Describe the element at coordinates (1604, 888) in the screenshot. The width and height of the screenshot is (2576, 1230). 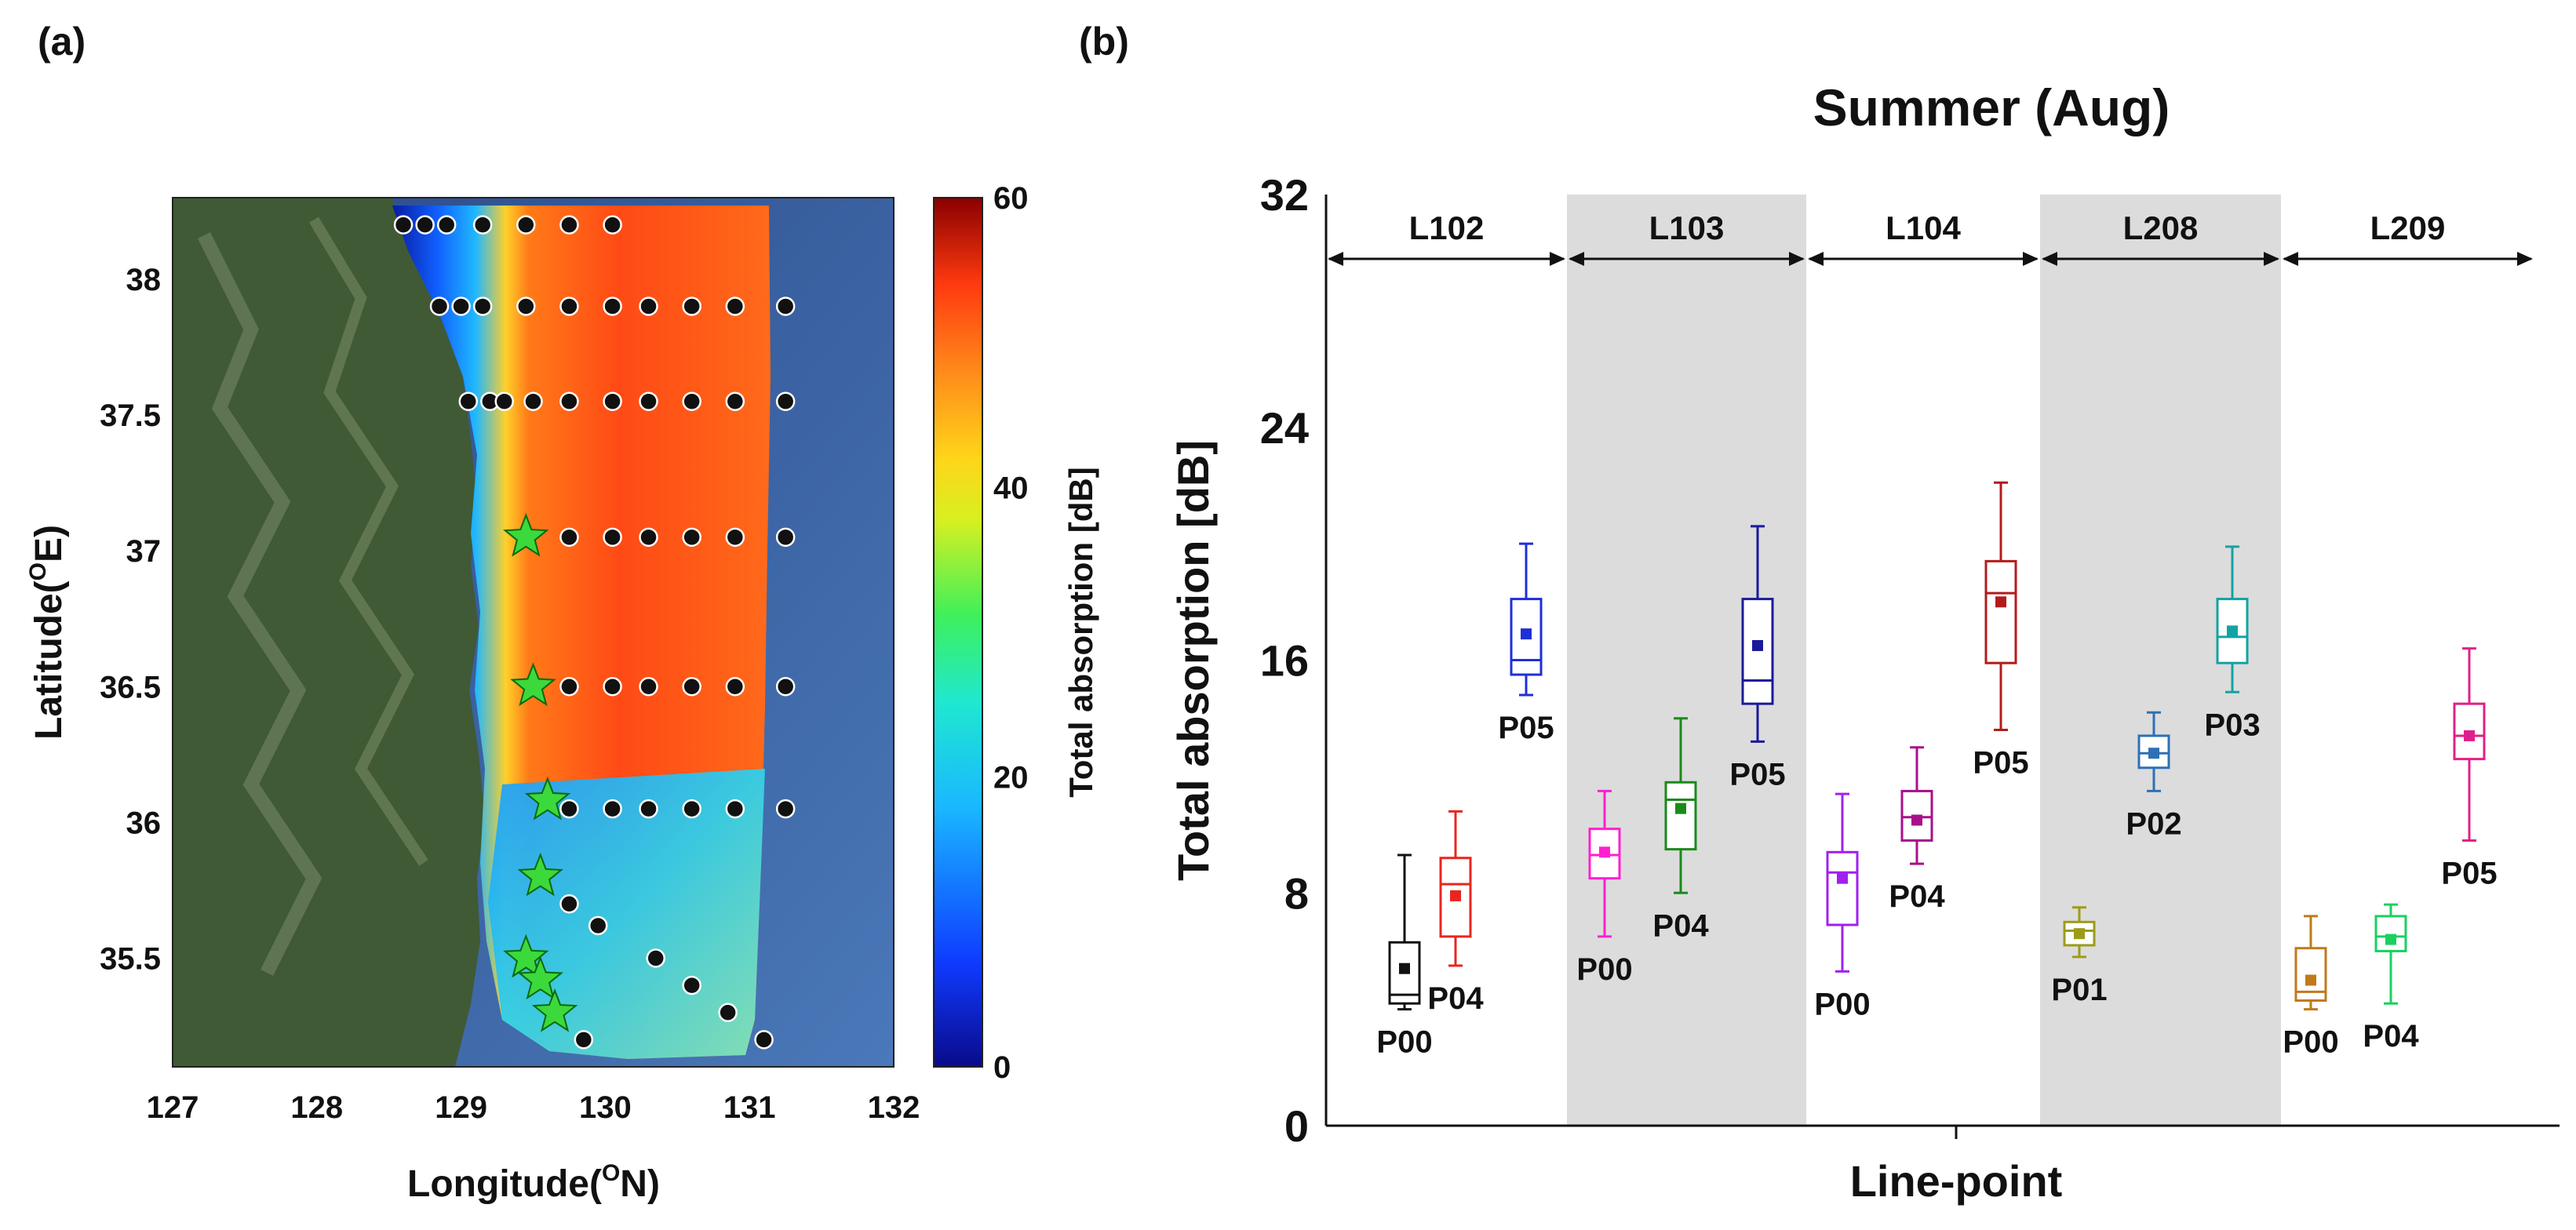
I see `box-l103-p00: P00` at that location.